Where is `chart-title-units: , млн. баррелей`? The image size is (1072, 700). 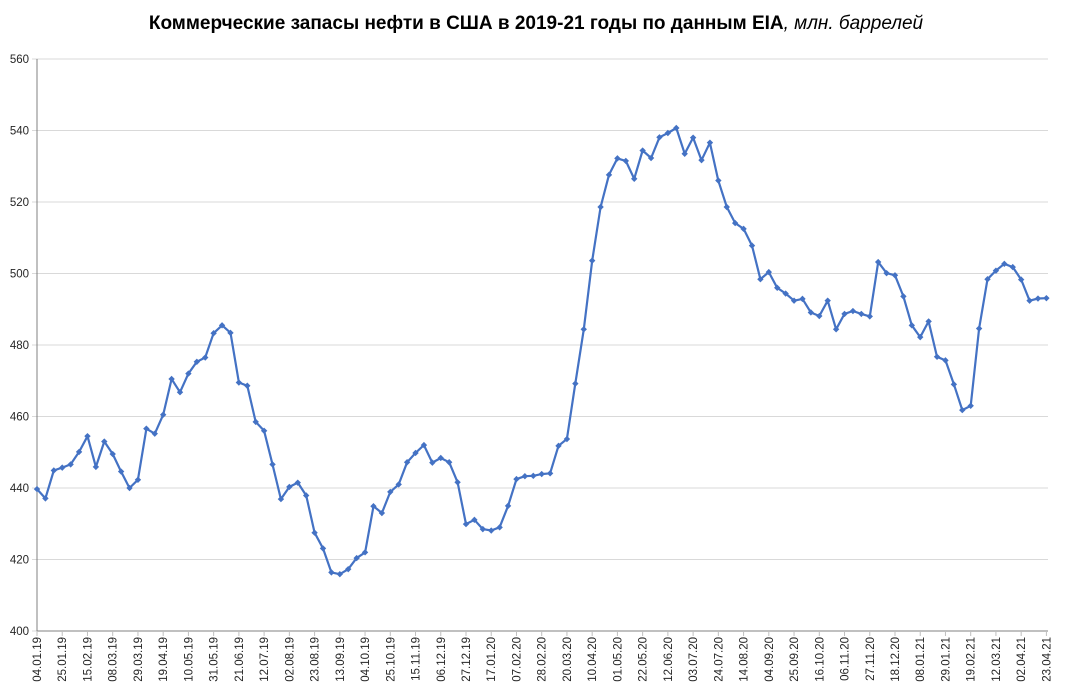
chart-title-units: , млн. баррелей is located at coordinates (853, 23).